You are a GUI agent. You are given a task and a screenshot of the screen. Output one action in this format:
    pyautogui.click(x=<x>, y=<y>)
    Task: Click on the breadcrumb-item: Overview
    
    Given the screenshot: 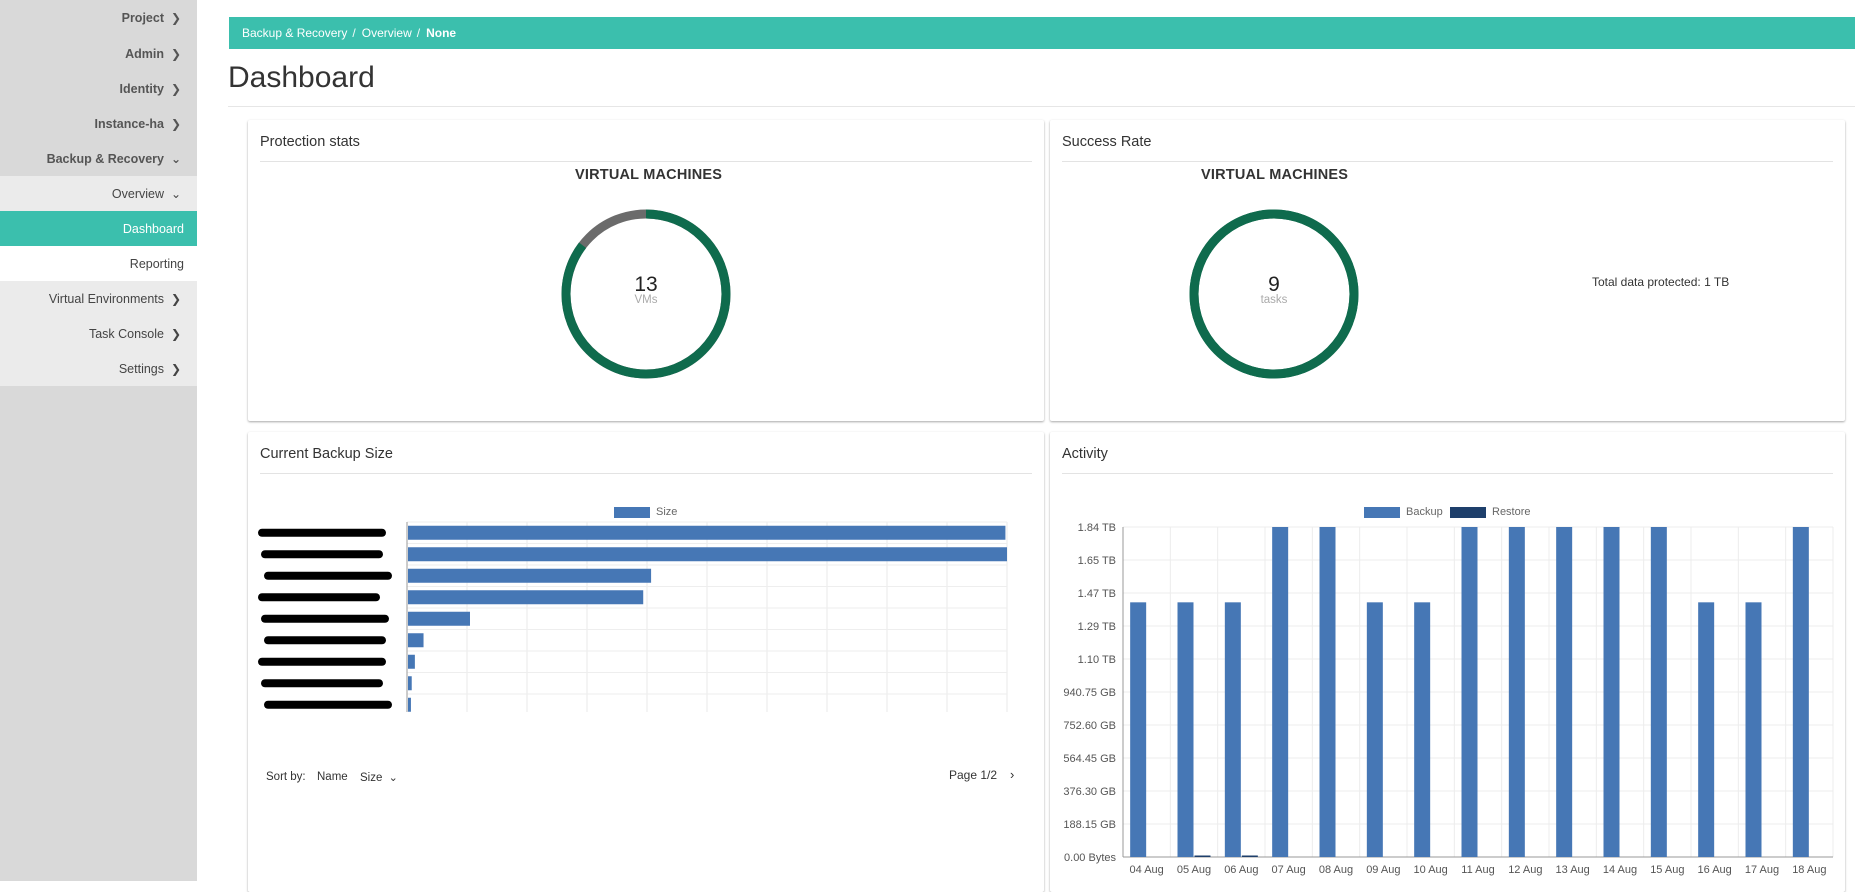 What is the action you would take?
    pyautogui.click(x=386, y=33)
    